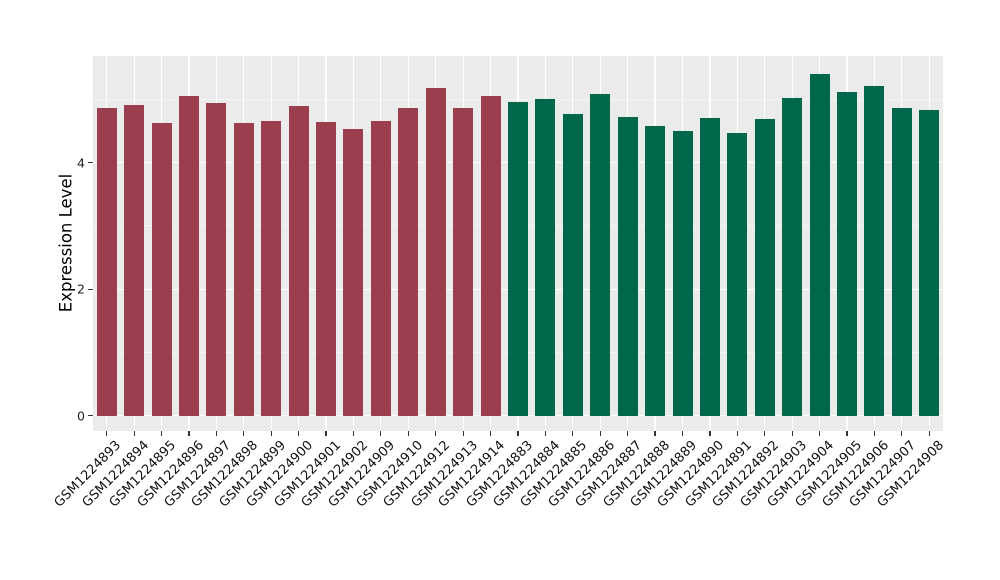 This screenshot has height=580, width=1000. What do you see at coordinates (737, 433) in the screenshot?
I see `x-tick-mark-GSM1224891` at bounding box center [737, 433].